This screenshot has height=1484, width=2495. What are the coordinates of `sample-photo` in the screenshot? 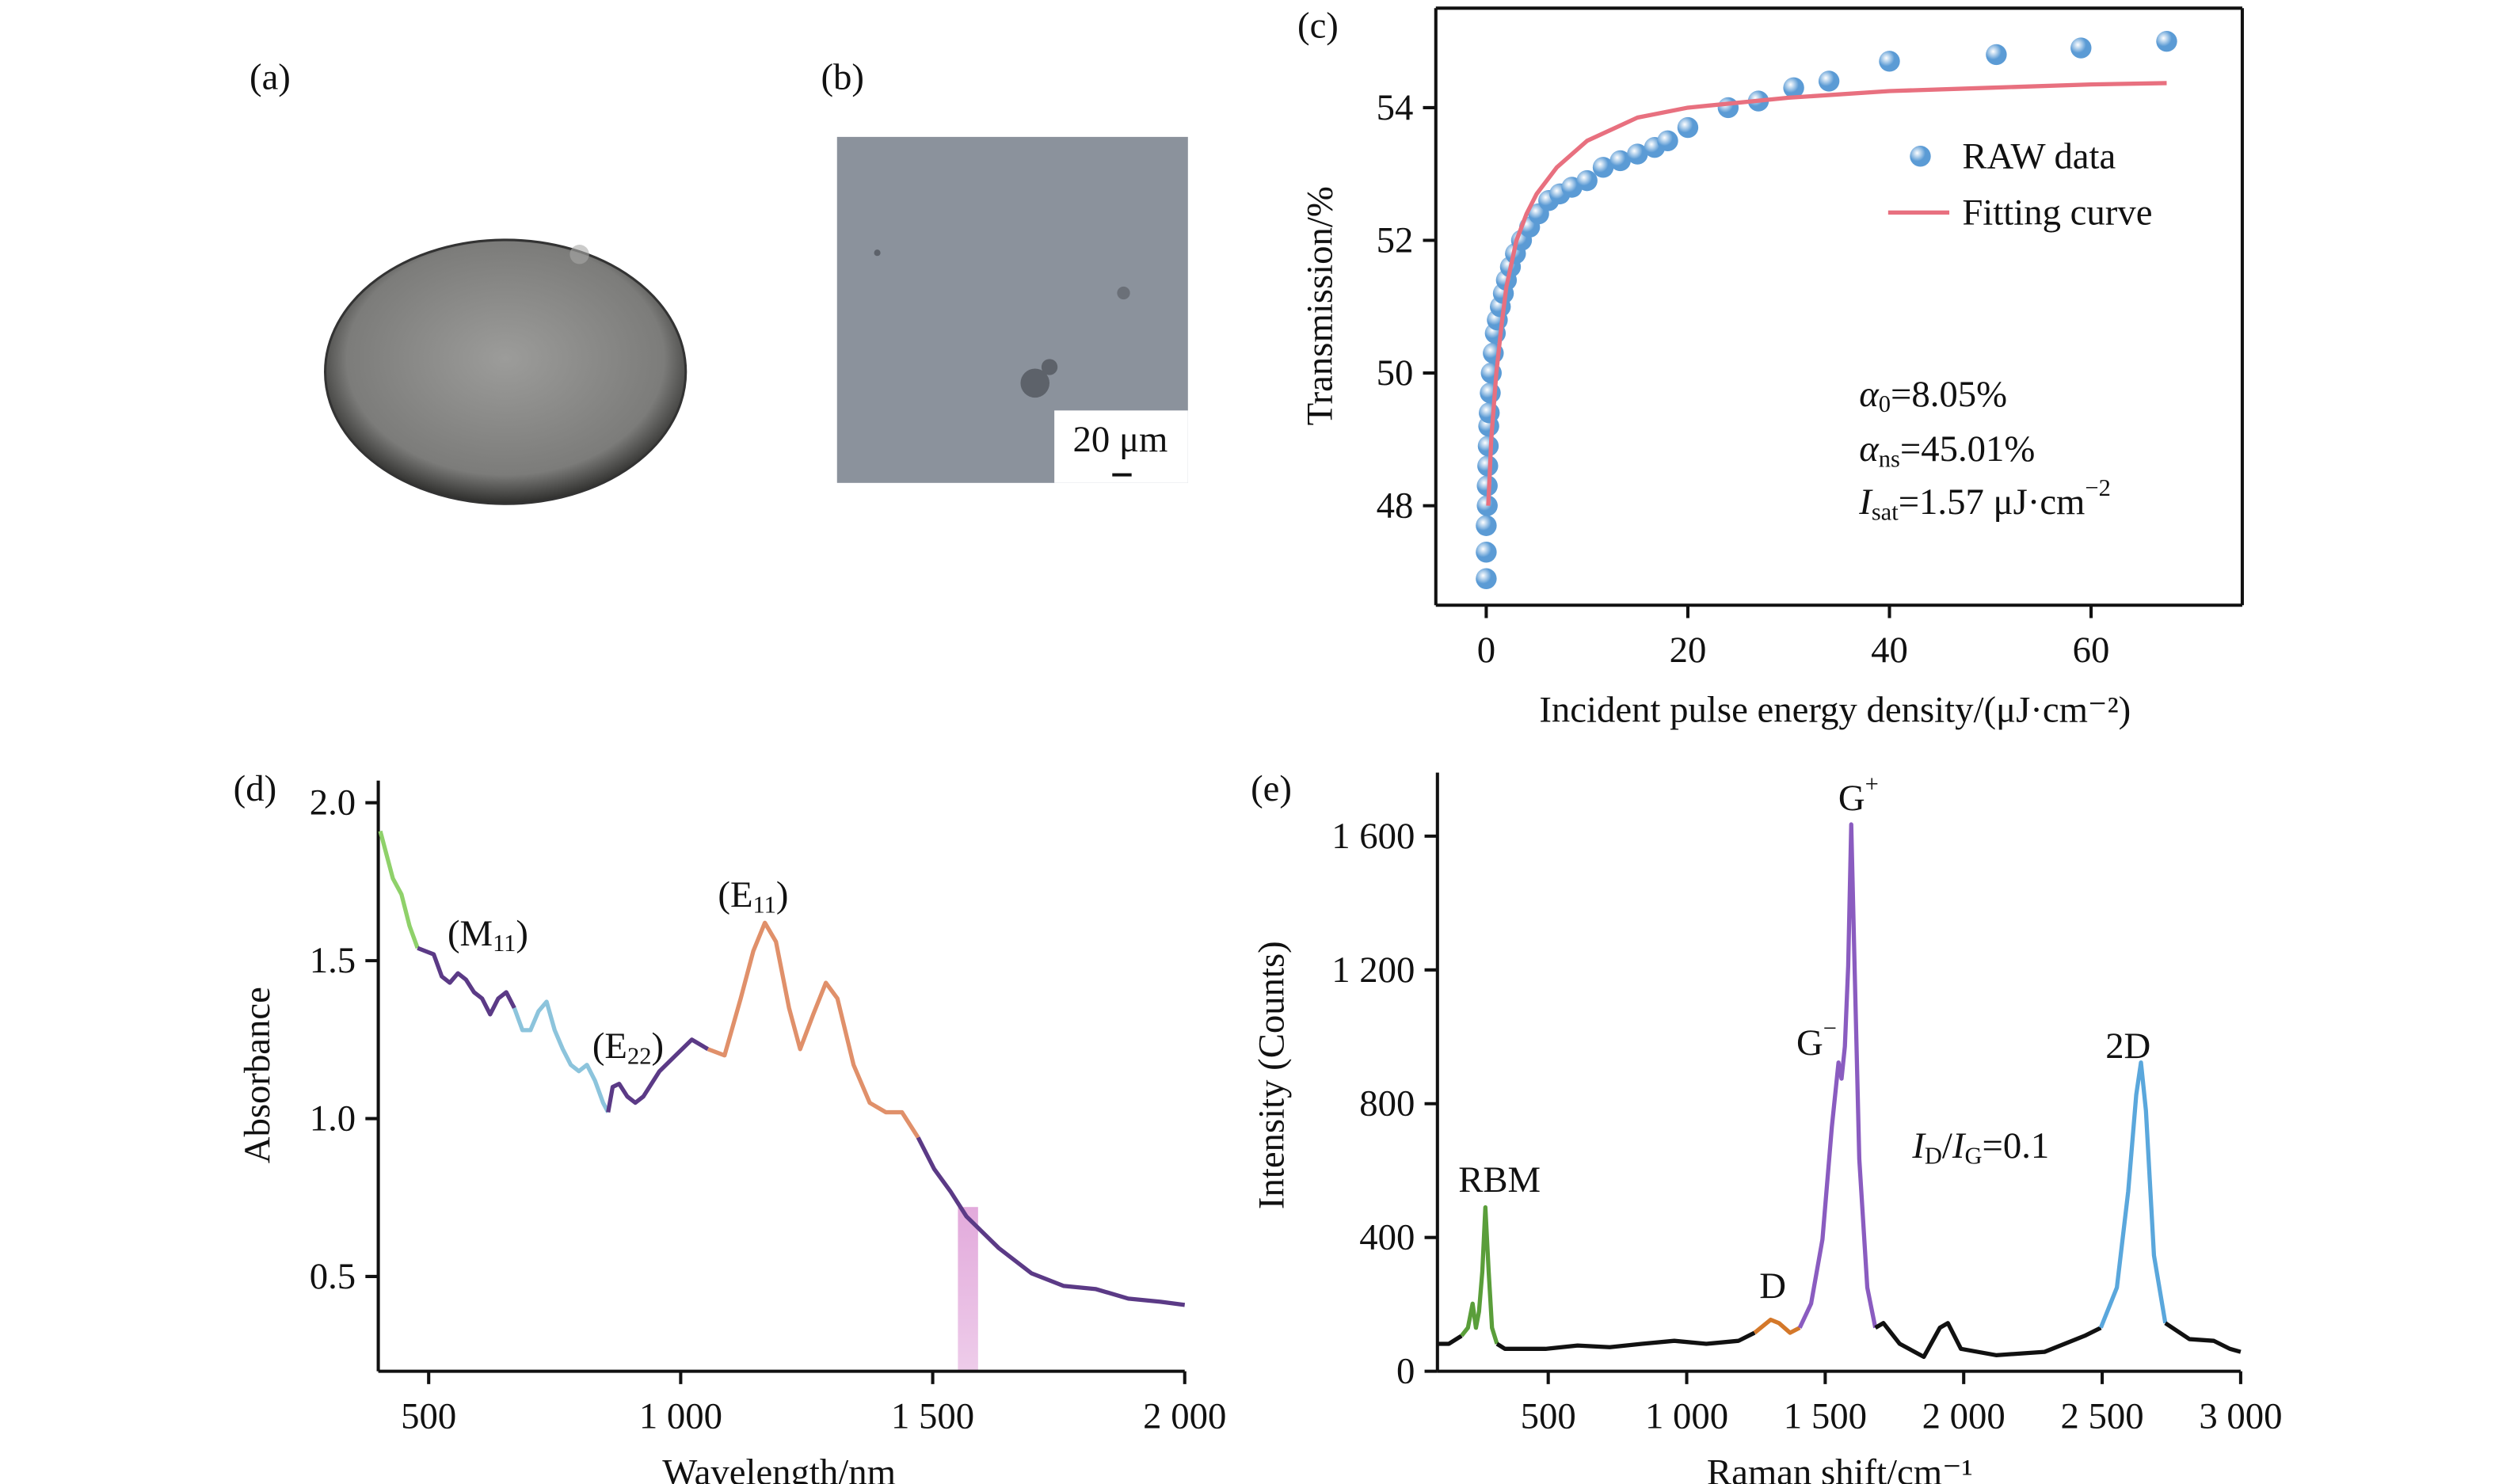 It's located at (505, 372).